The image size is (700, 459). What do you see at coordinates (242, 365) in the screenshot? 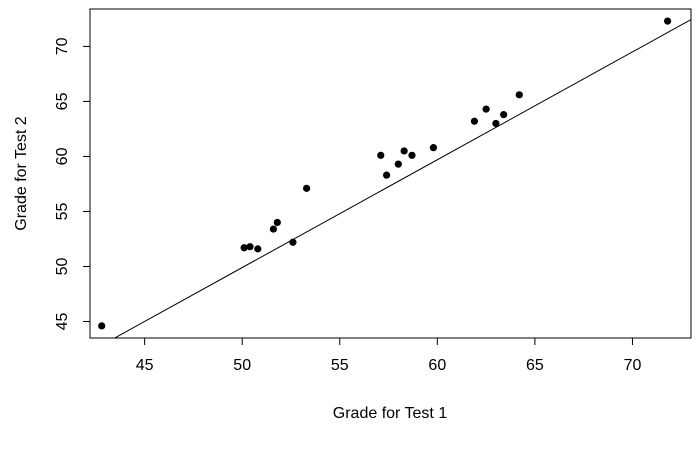
I see `x-tick-label: 50` at bounding box center [242, 365].